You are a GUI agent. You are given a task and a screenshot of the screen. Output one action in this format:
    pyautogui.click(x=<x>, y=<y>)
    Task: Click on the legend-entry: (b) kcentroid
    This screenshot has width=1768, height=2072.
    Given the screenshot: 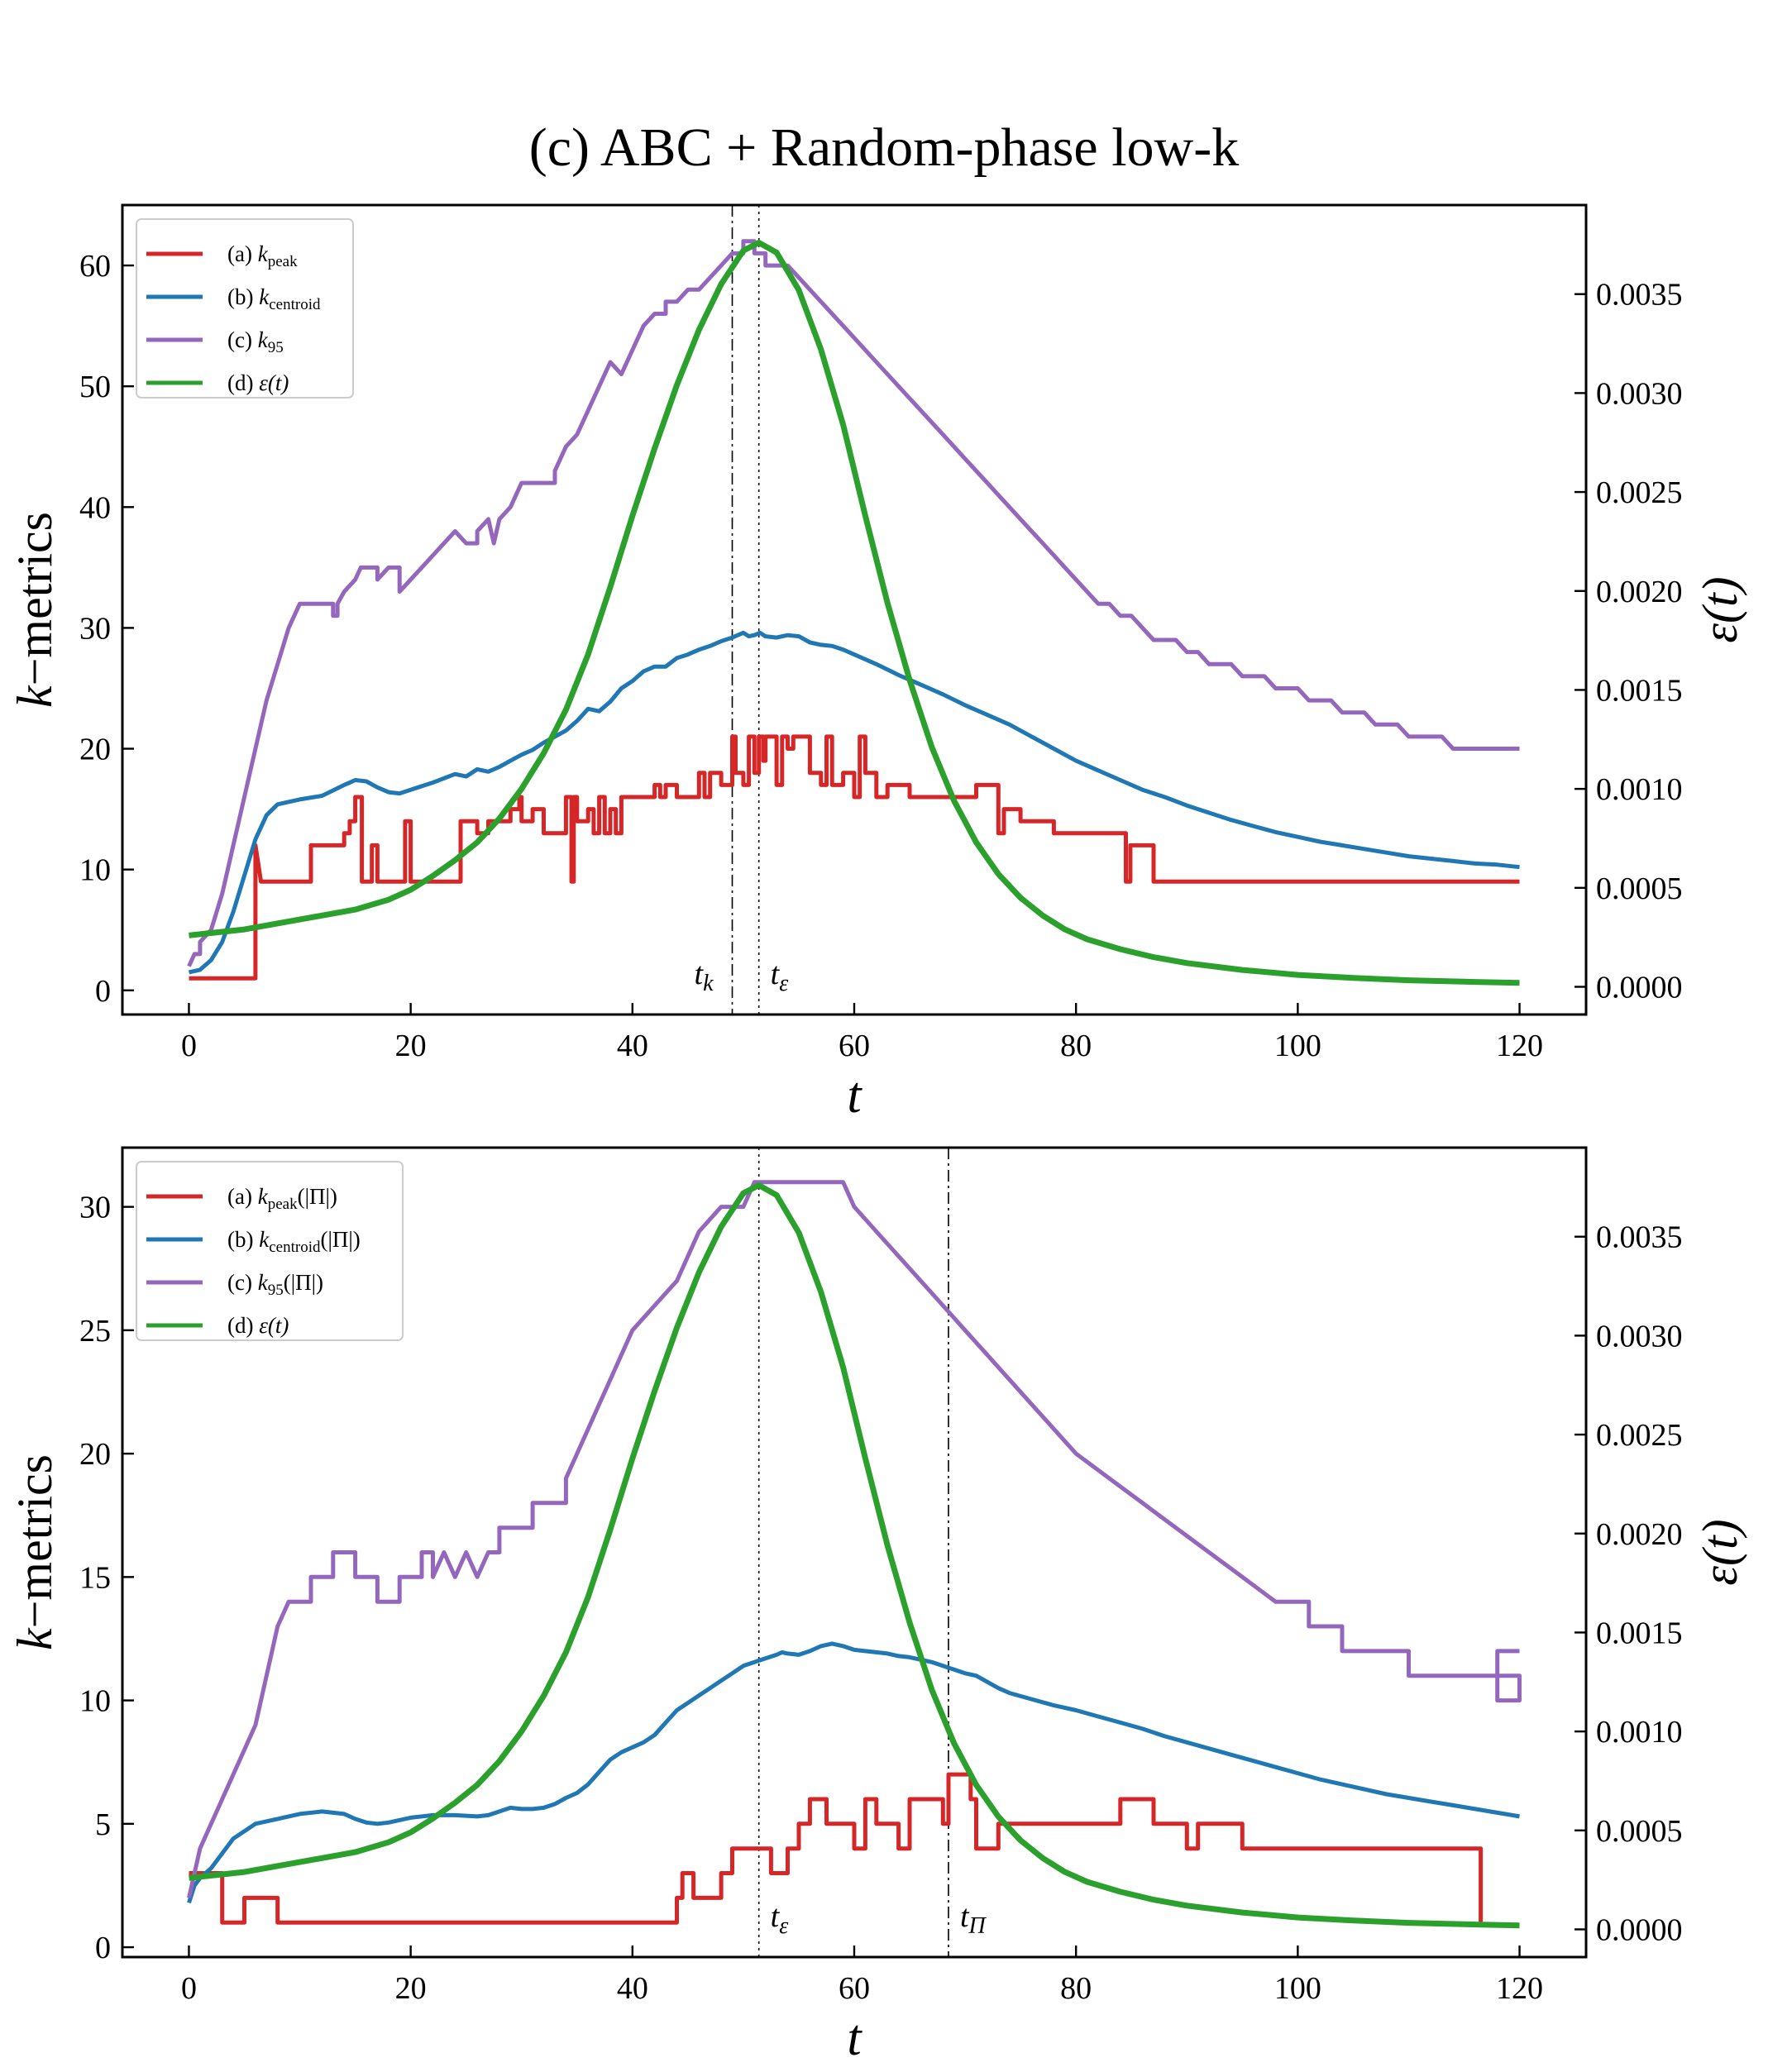 What is the action you would take?
    pyautogui.click(x=274, y=298)
    